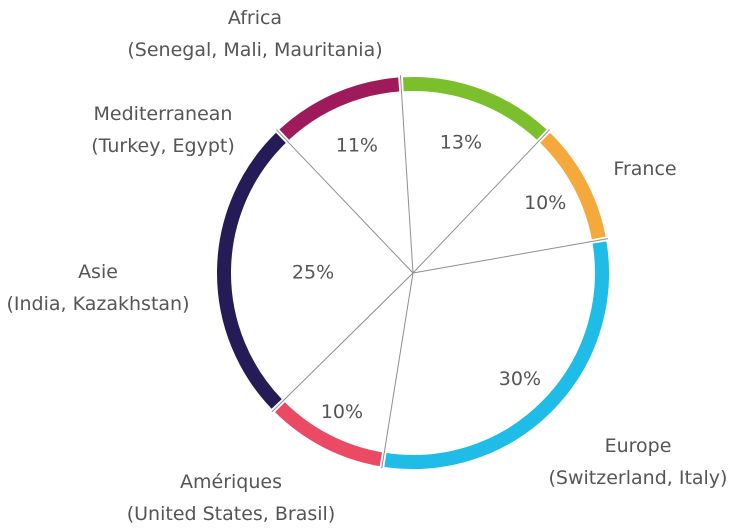 This screenshot has height=530, width=735. What do you see at coordinates (255, 18) in the screenshot?
I see `category-name-africa: Africa` at bounding box center [255, 18].